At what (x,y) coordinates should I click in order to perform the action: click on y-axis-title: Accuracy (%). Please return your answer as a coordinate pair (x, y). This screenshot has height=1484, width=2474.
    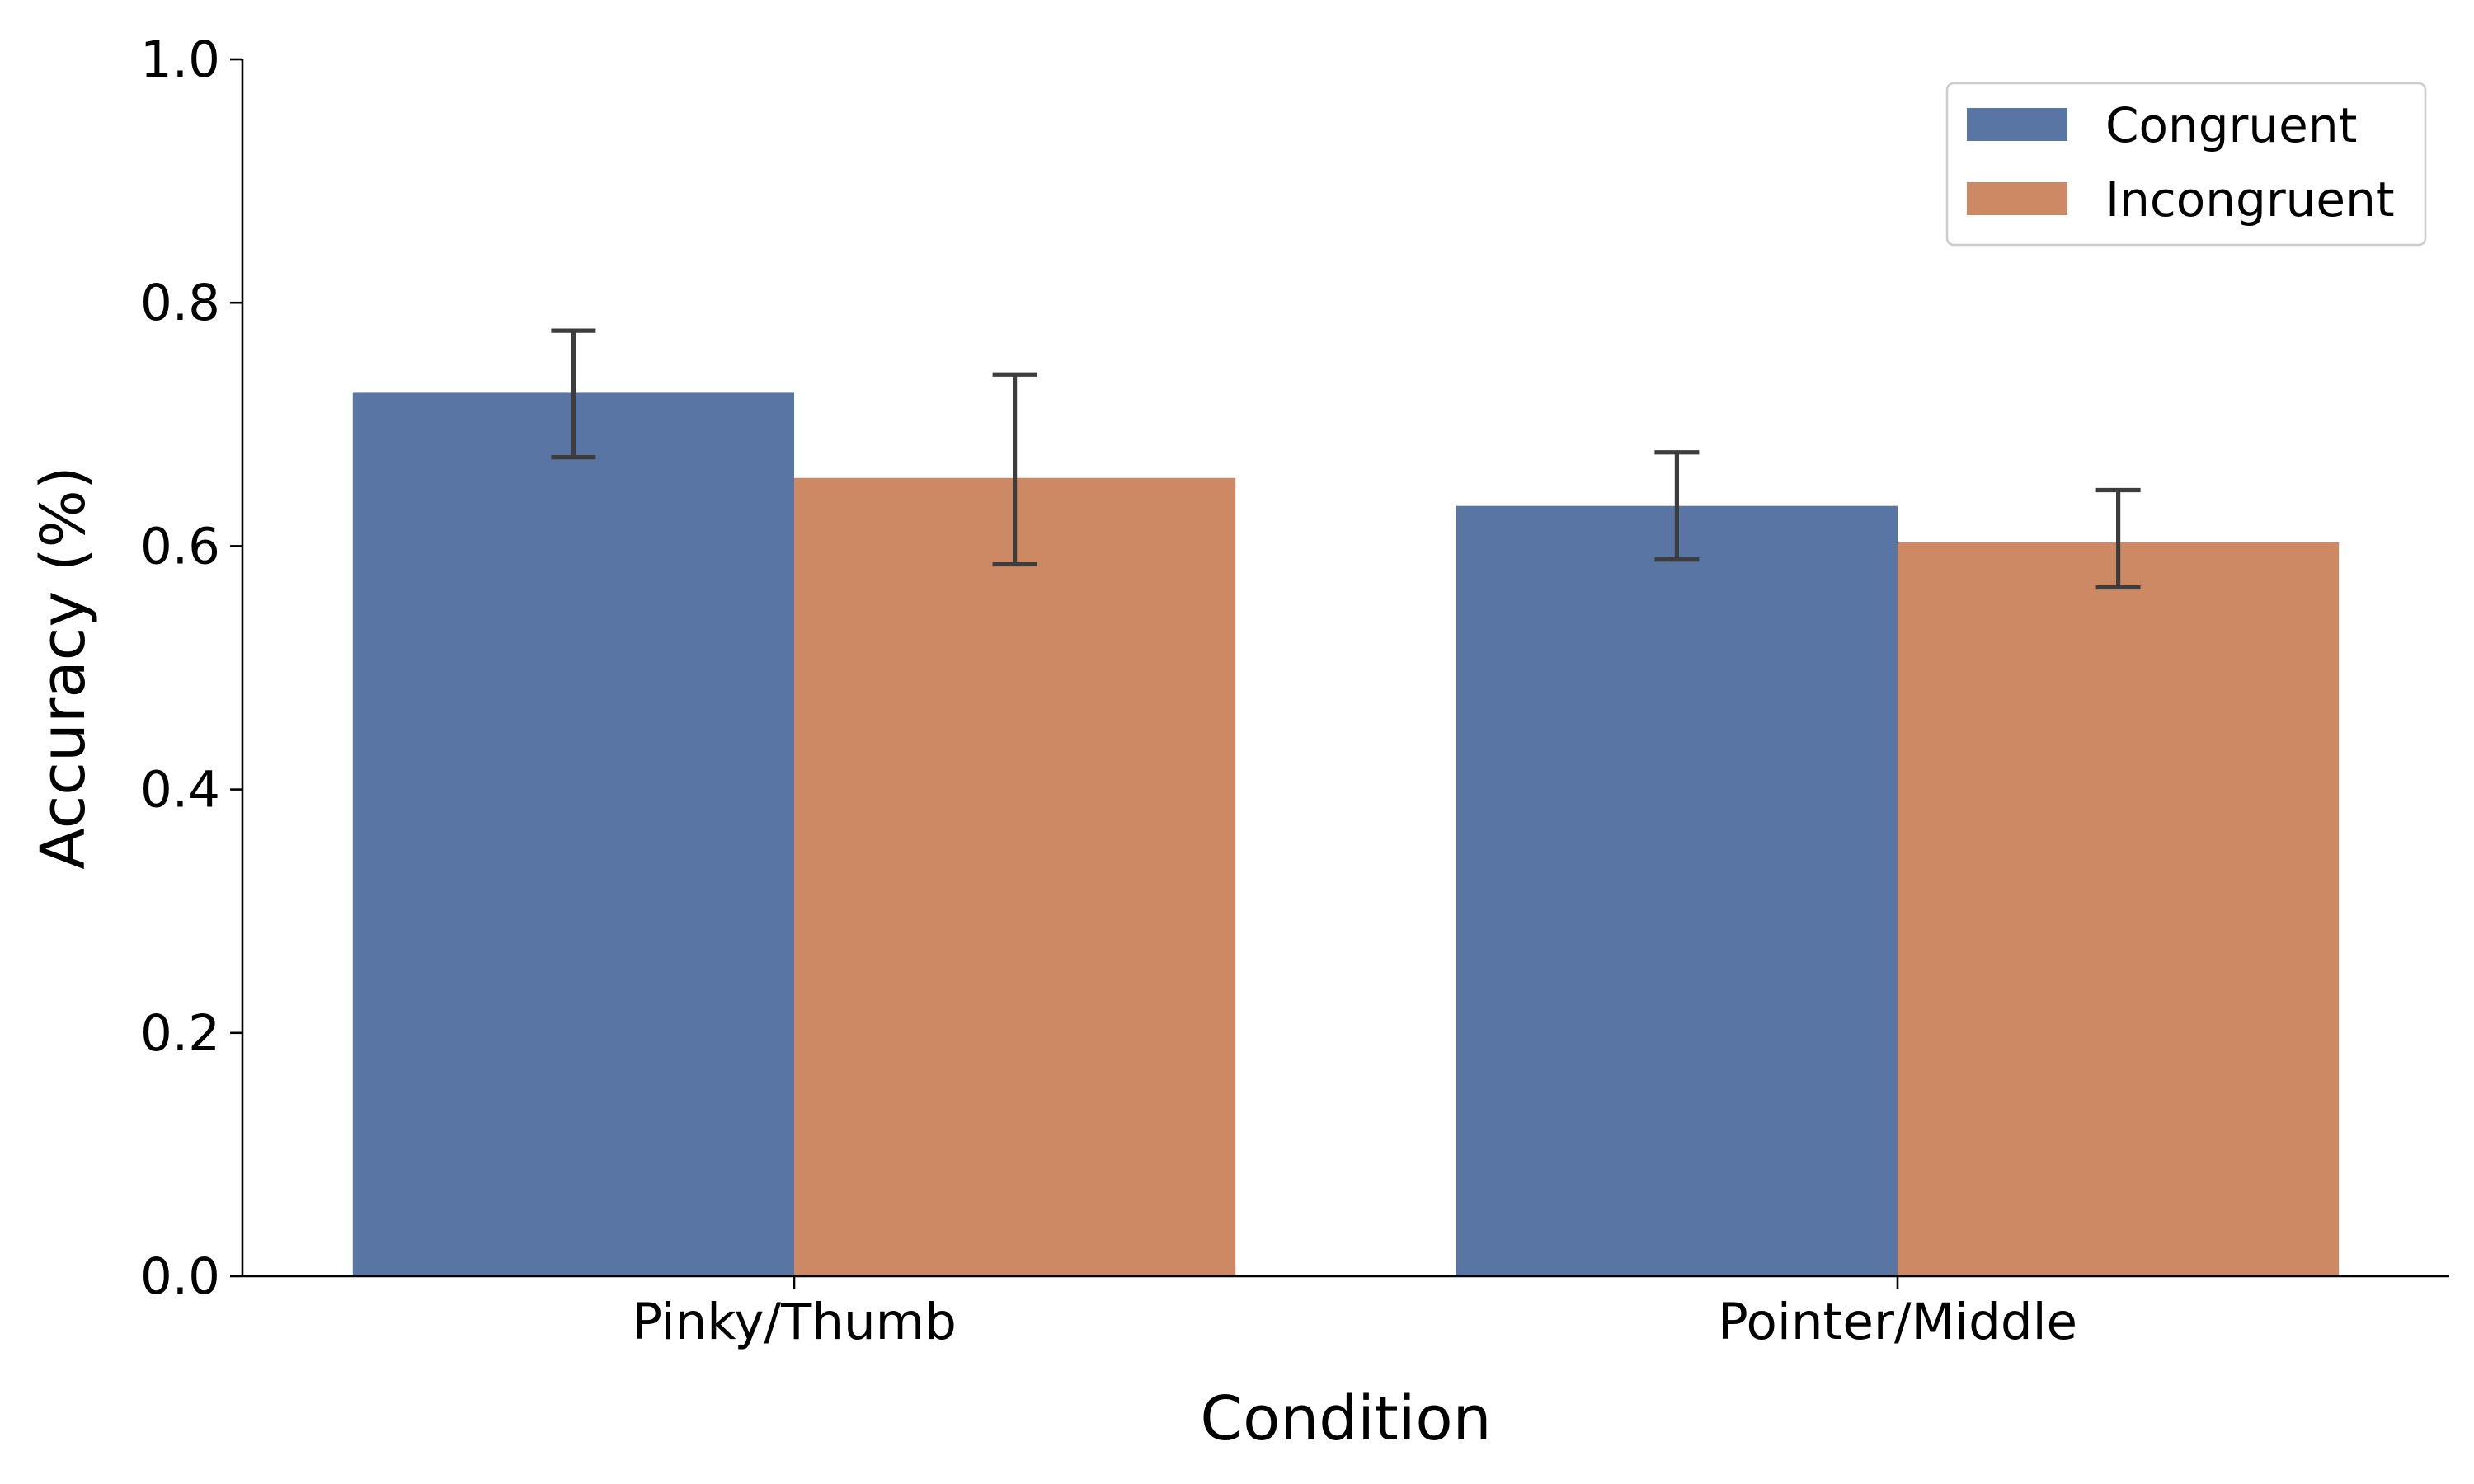
    Looking at the image, I should click on (63, 667).